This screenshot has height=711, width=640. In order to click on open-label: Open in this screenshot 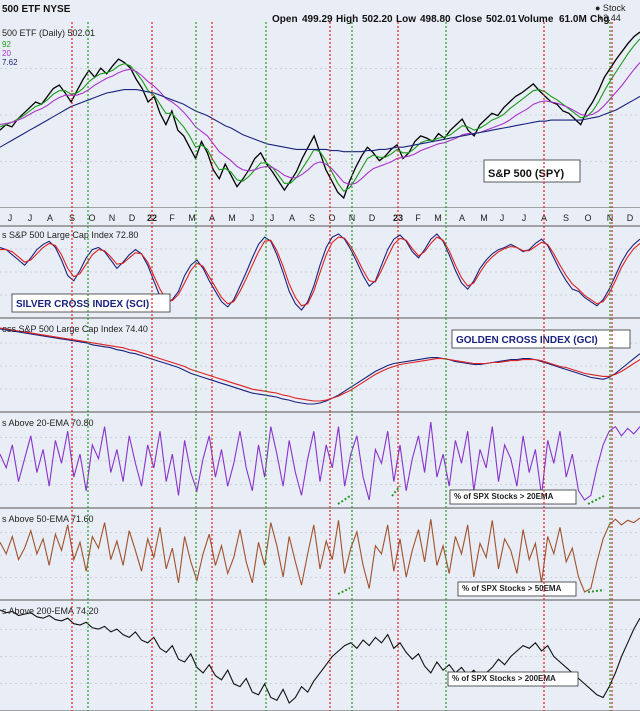, I will do `click(285, 19)`.